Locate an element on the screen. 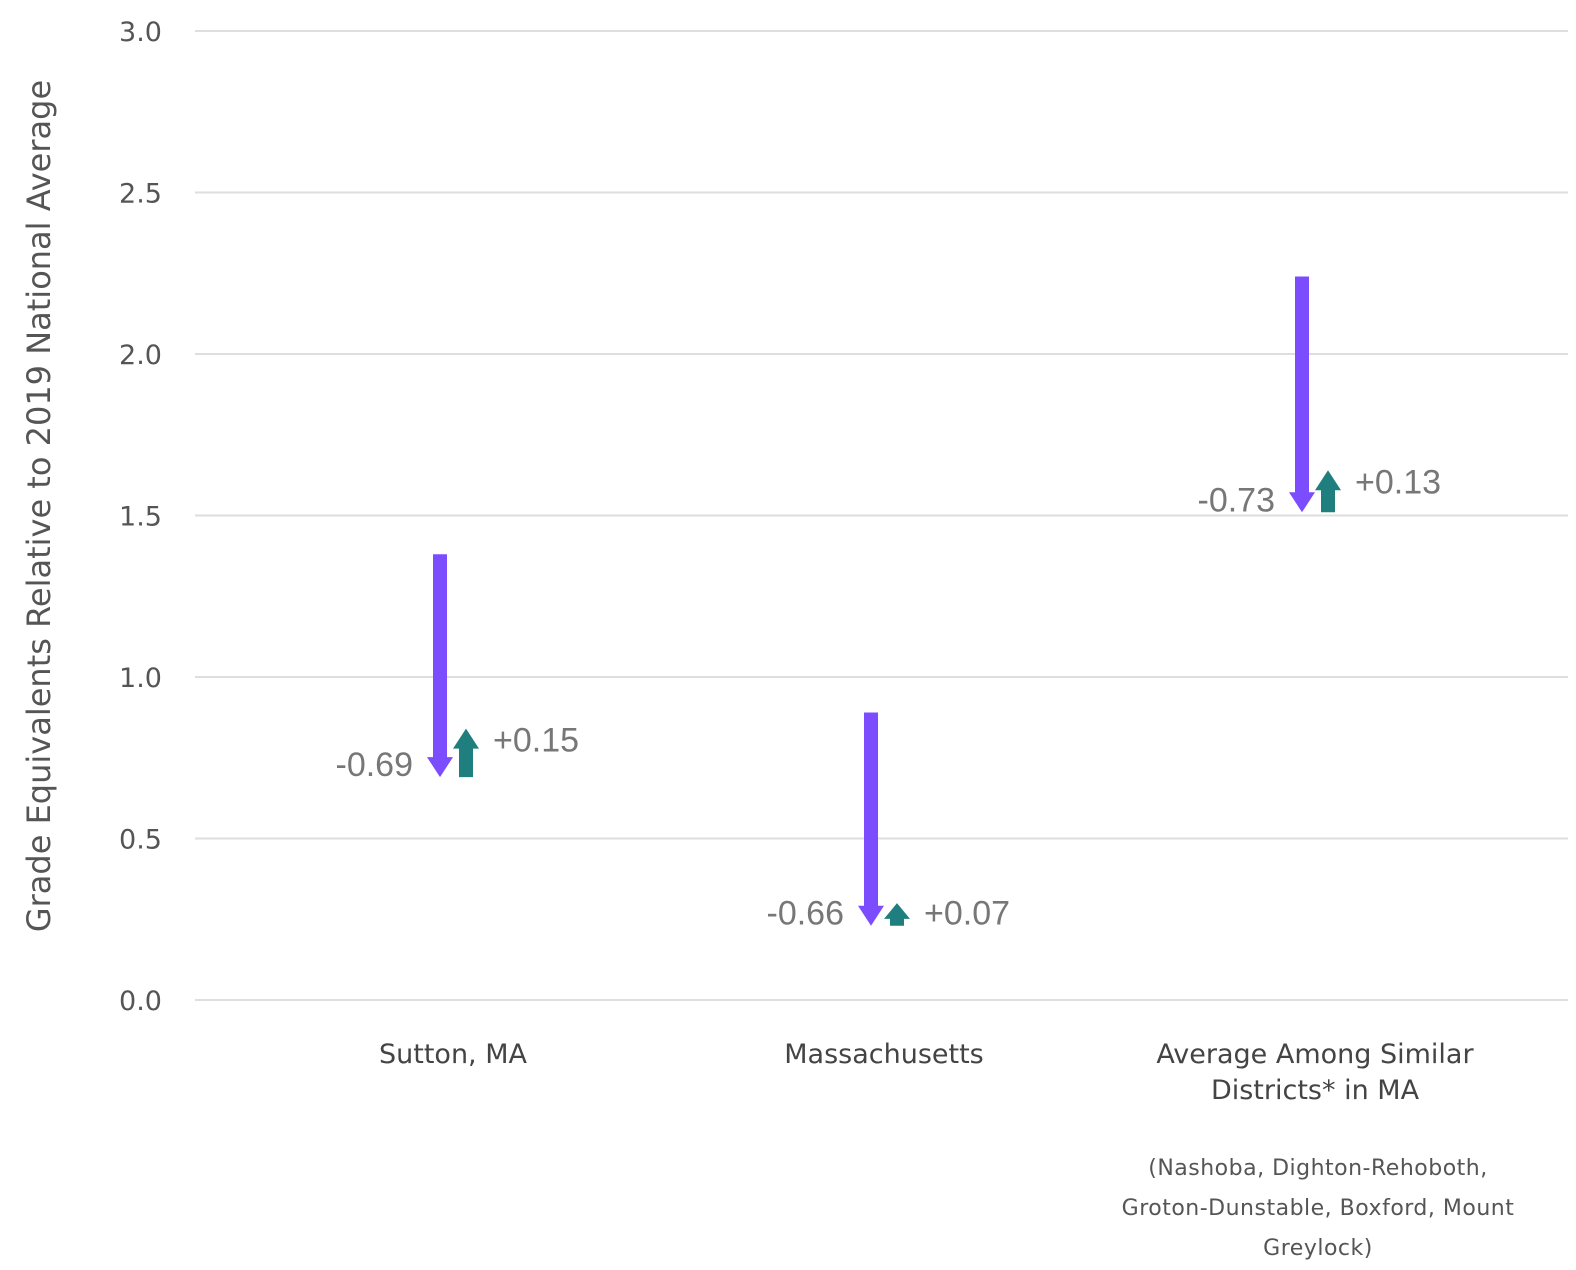 The image size is (1576, 1270). y-axis-ticks: 0.0 0.5 1.0 1.5 2.0 2.5 3.0 is located at coordinates (140, 517).